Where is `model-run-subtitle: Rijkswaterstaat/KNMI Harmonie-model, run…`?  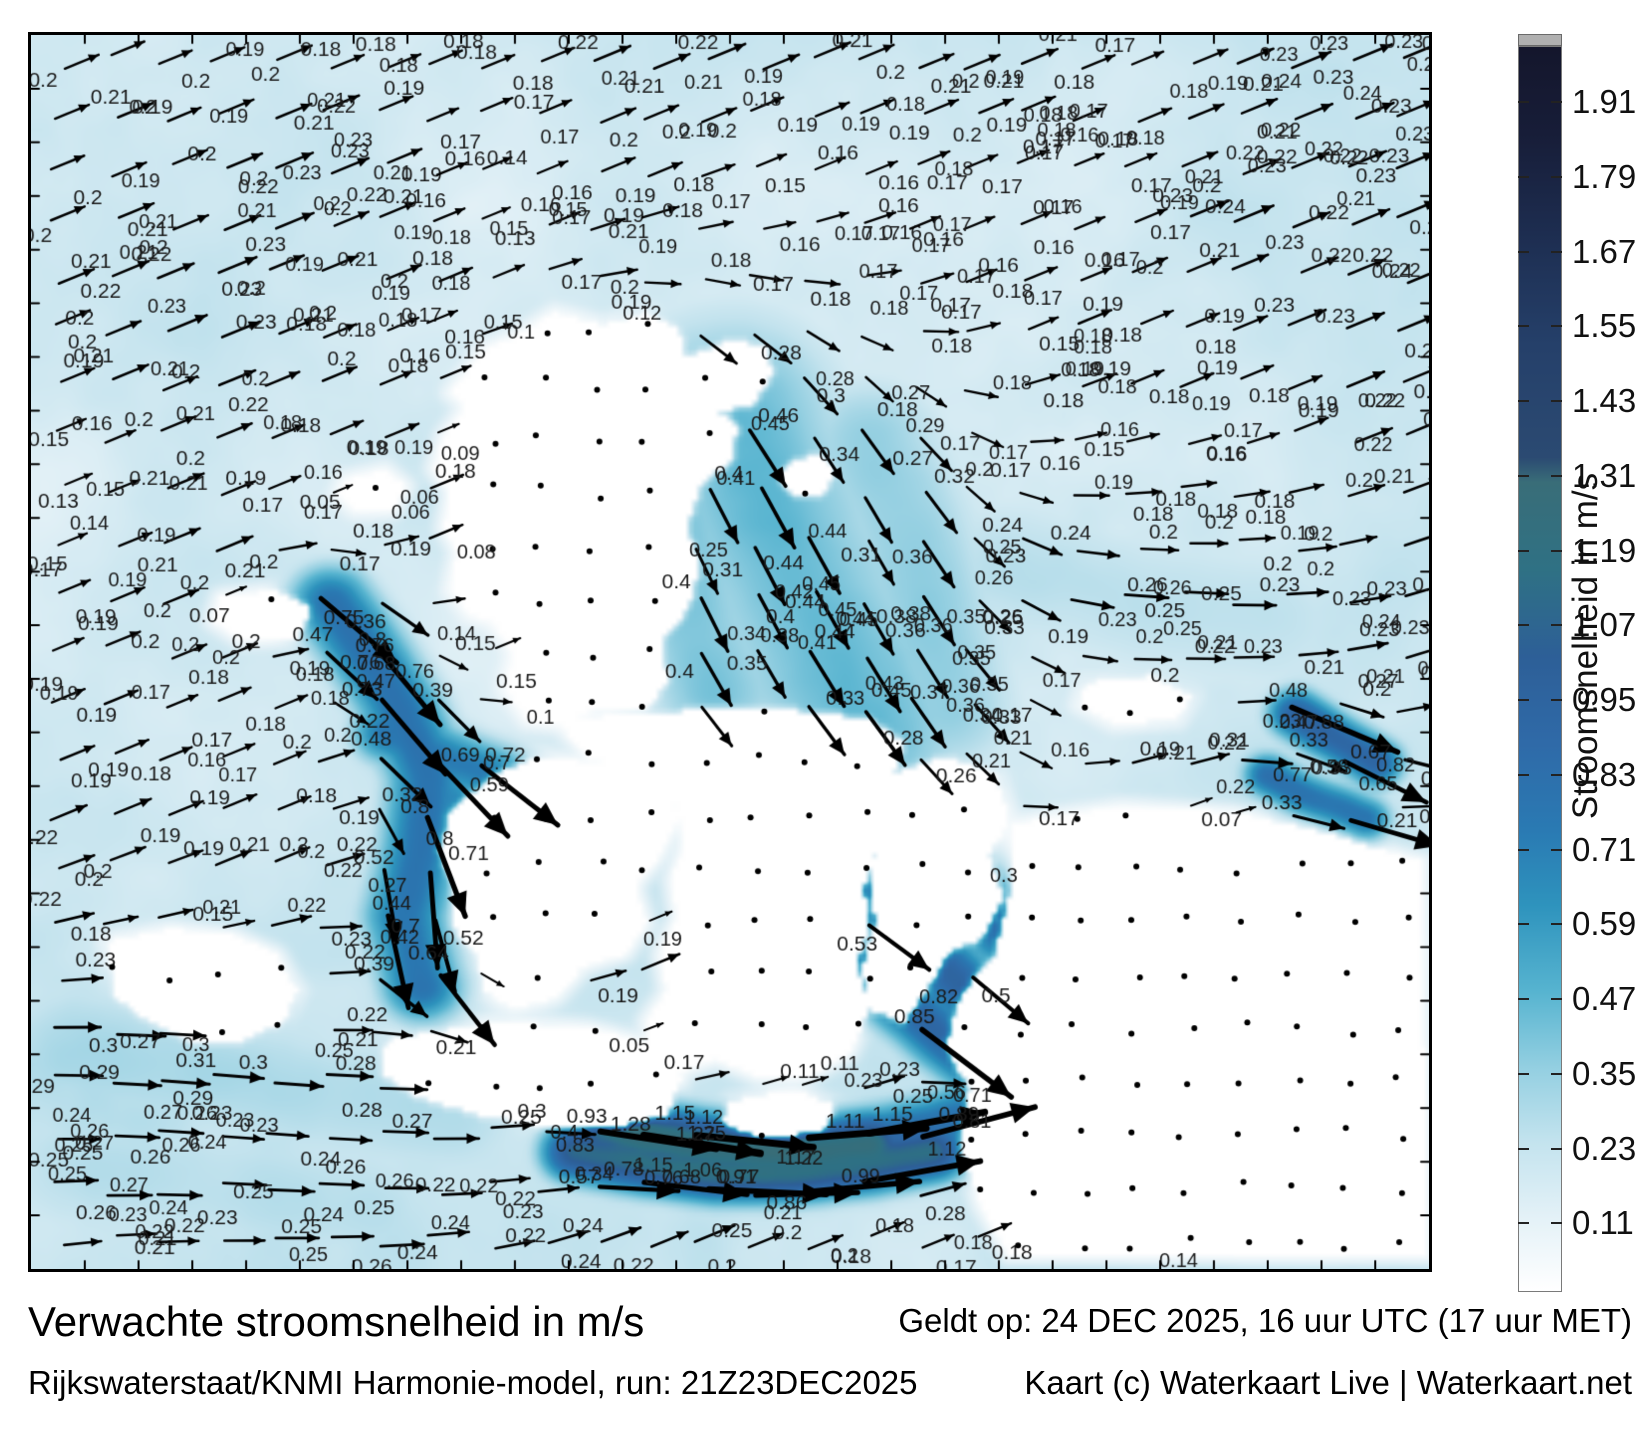 model-run-subtitle: Rijkswaterstaat/KNMI Harmonie-model, run… is located at coordinates (473, 1382).